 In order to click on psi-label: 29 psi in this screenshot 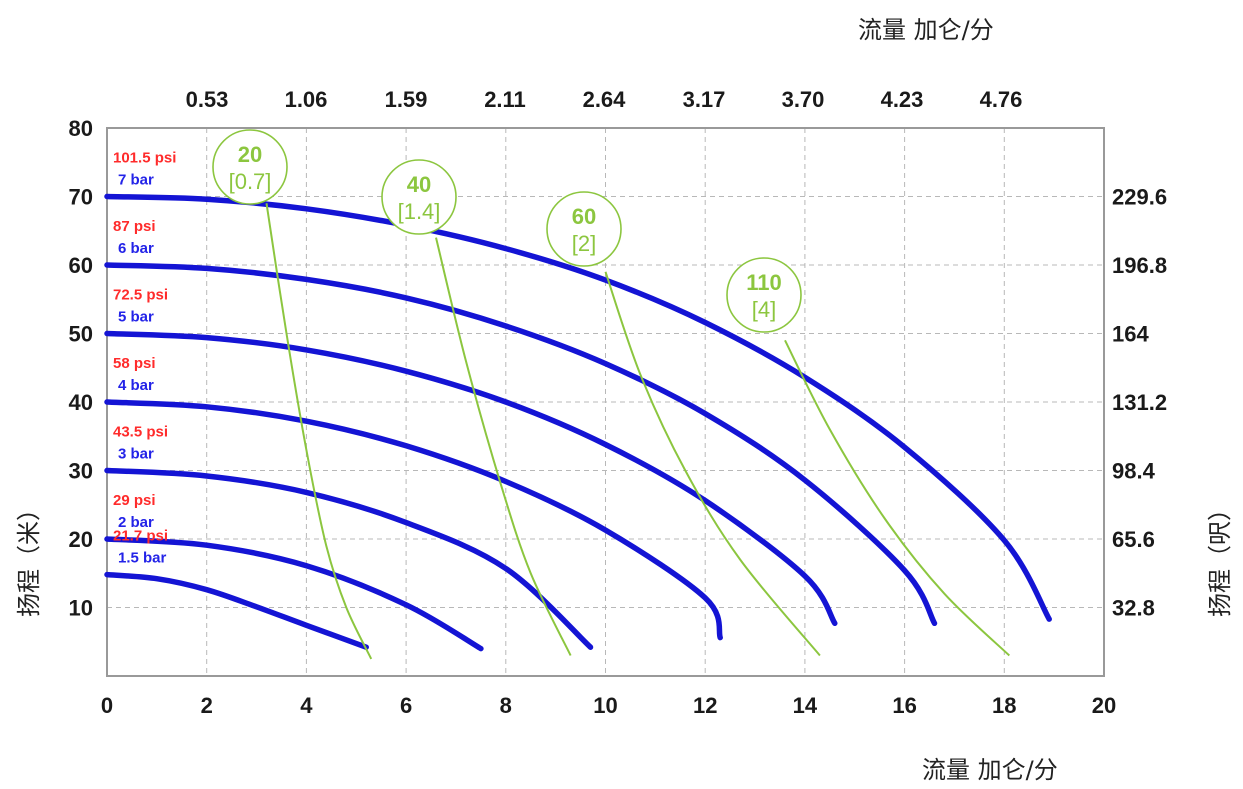, I will do `click(134, 500)`.